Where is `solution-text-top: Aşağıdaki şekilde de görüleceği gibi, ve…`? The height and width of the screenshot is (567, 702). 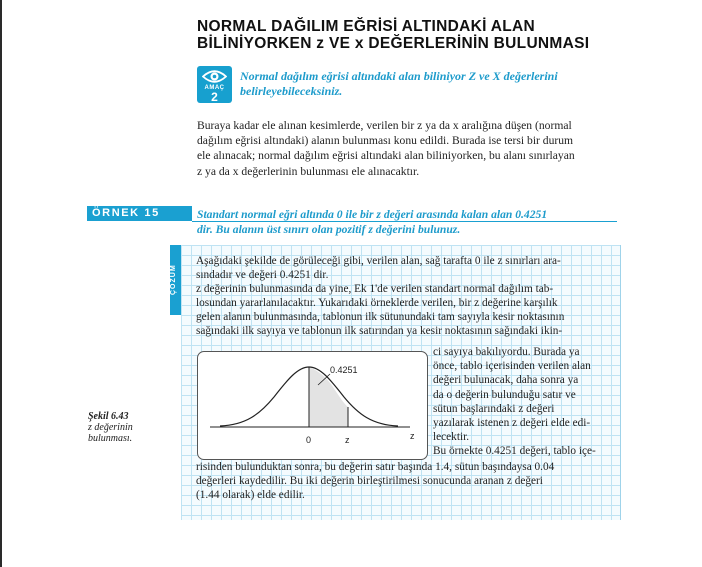 solution-text-top: Aşağıdaki şekilde de görüleceği gibi, ve… is located at coordinates (403, 296).